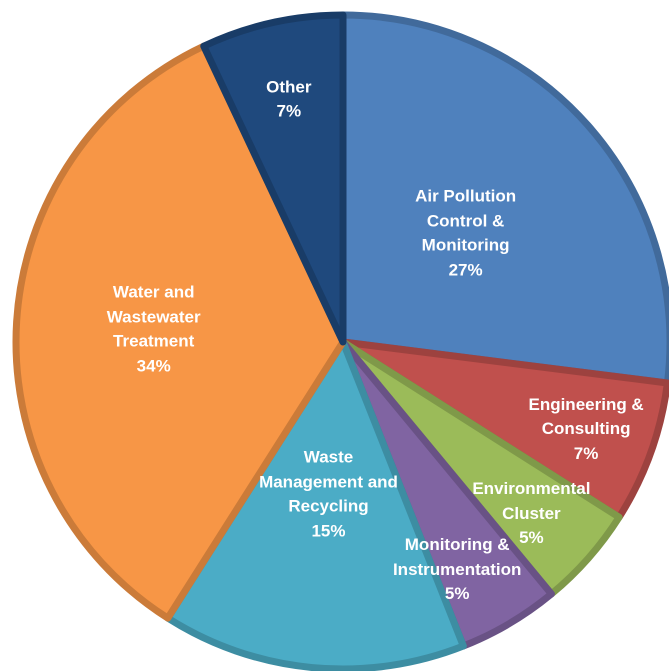 The image size is (669, 671). I want to click on pie-slice-other, so click(273, 178).